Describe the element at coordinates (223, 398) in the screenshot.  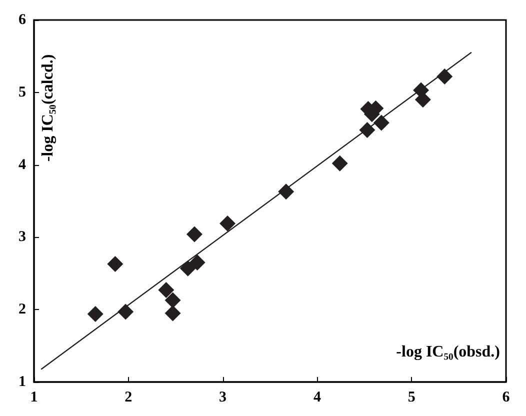
I see `x-tick-label: 3` at that location.